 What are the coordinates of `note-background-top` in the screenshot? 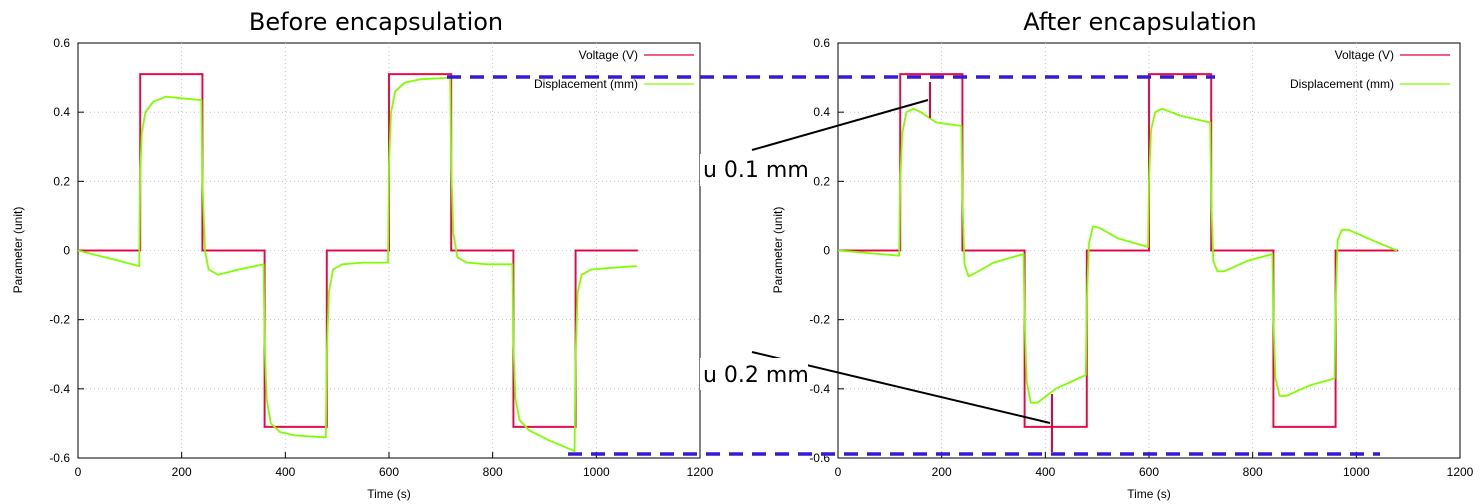 It's located at (754, 170).